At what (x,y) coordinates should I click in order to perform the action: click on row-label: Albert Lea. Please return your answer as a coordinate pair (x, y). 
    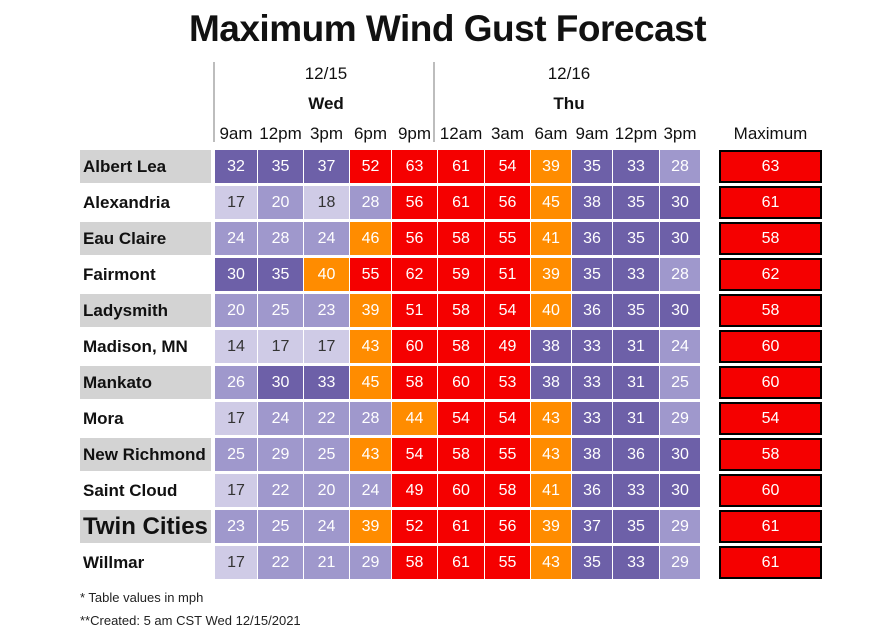
    Looking at the image, I should click on (145, 166).